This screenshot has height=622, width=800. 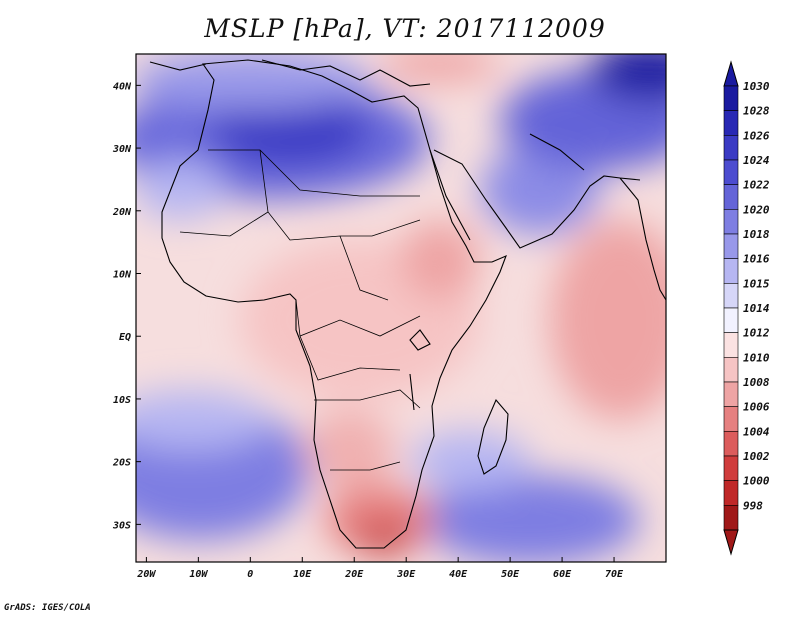 I want to click on lon-tick-label: 20W, so click(x=146, y=574).